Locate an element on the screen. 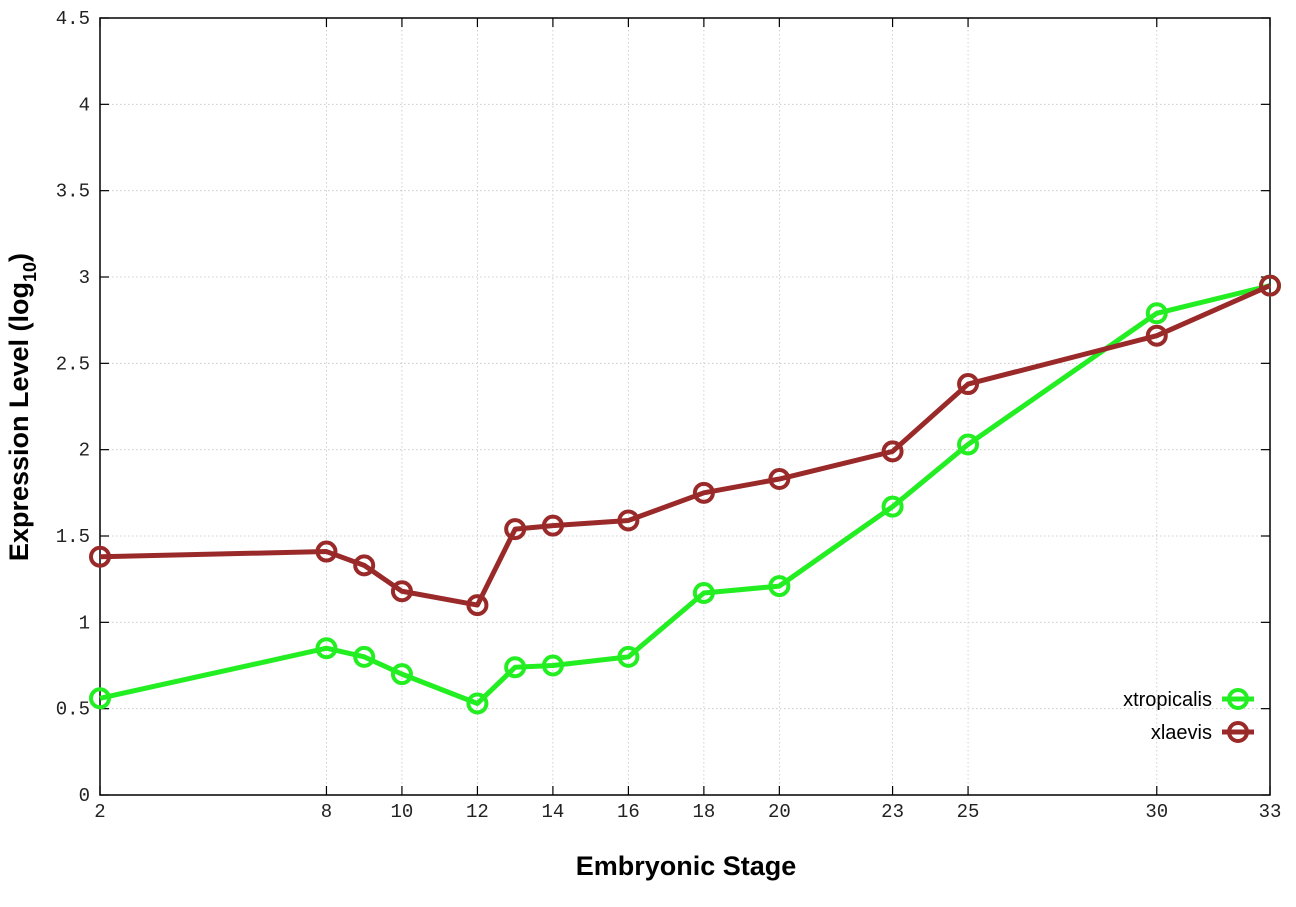 The width and height of the screenshot is (1296, 907). y-axis-title-main: Expression Level (log is located at coordinates (19, 421).